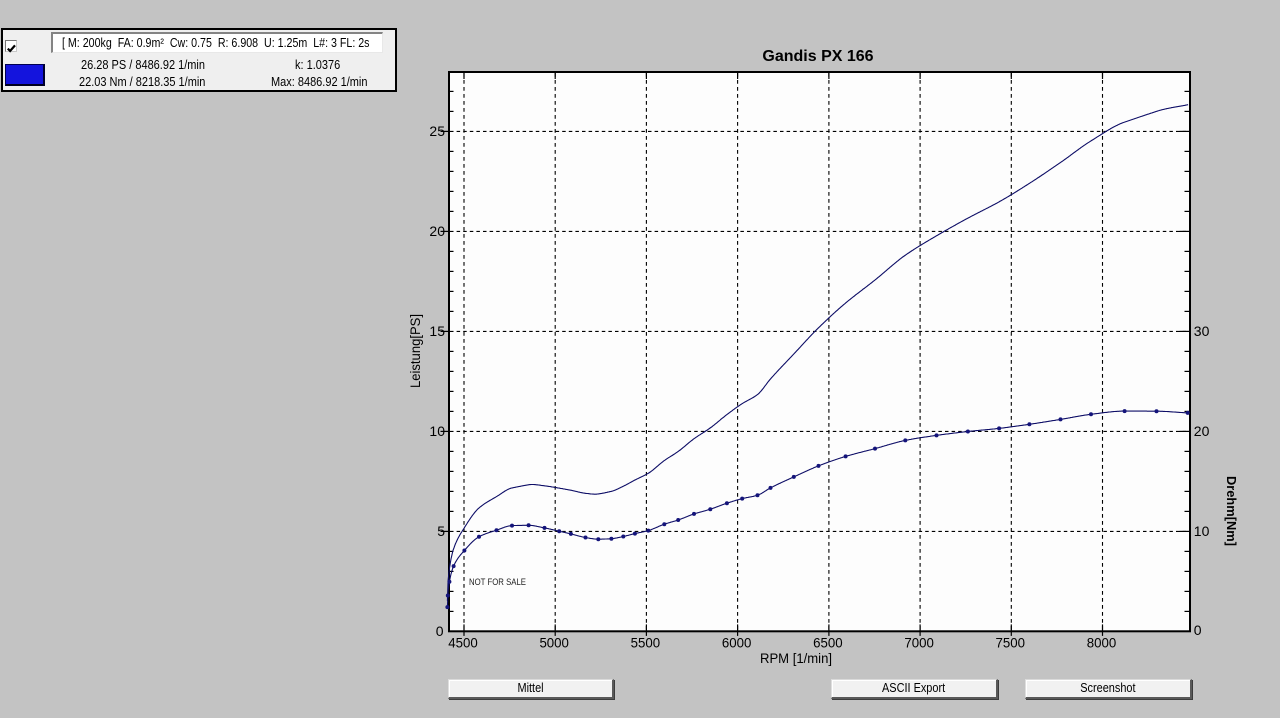 Image resolution: width=1280 pixels, height=718 pixels. Describe the element at coordinates (828, 643) in the screenshot. I see `svg-text: 6500` at that location.